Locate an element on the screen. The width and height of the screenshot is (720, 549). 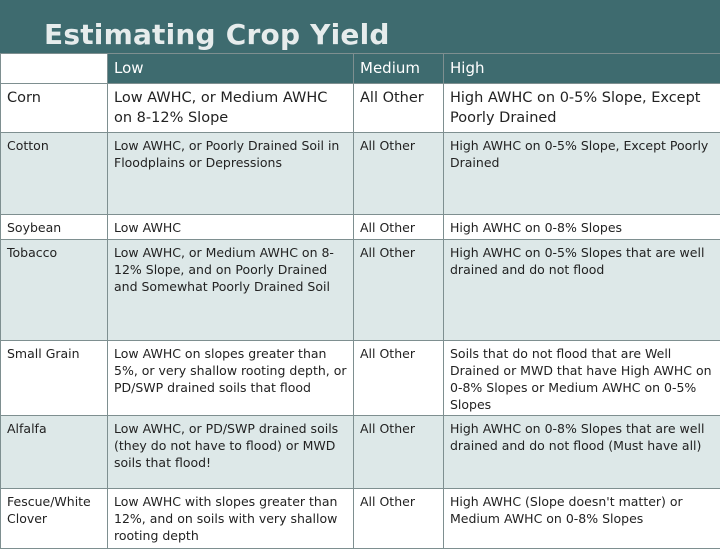
crop-cell: Cotton is located at coordinates (54, 174).